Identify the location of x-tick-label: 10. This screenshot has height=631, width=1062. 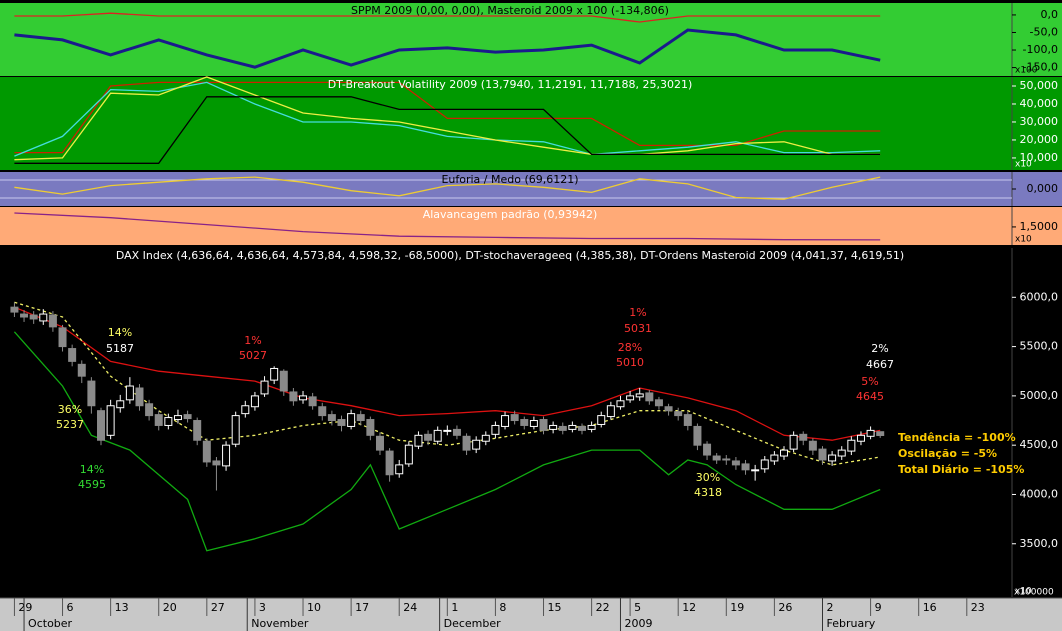
(314, 607).